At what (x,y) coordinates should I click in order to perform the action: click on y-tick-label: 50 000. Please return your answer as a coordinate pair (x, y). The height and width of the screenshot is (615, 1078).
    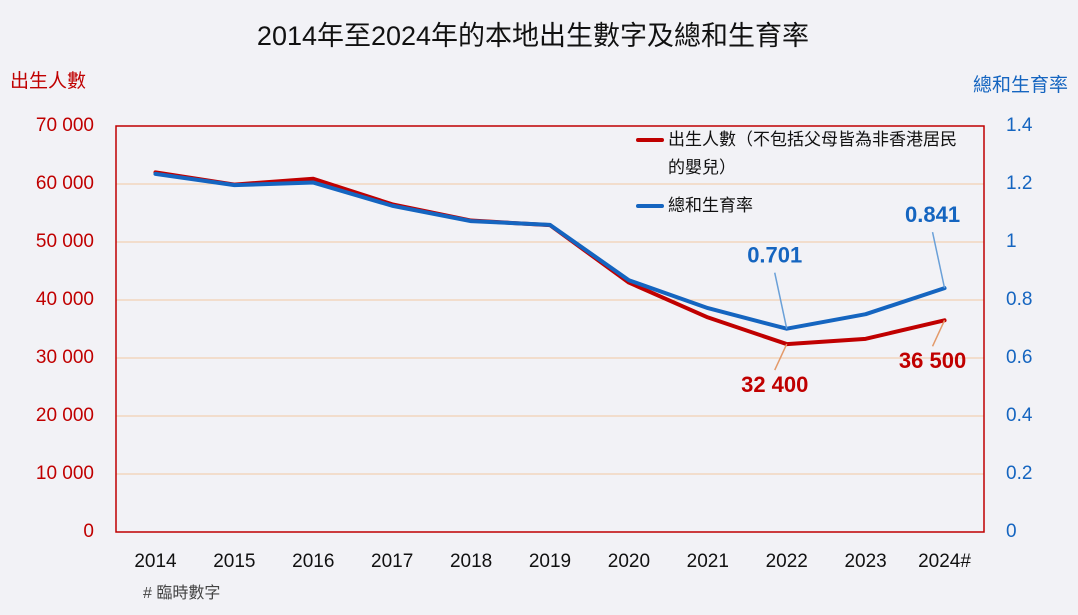
    Looking at the image, I should click on (65, 241).